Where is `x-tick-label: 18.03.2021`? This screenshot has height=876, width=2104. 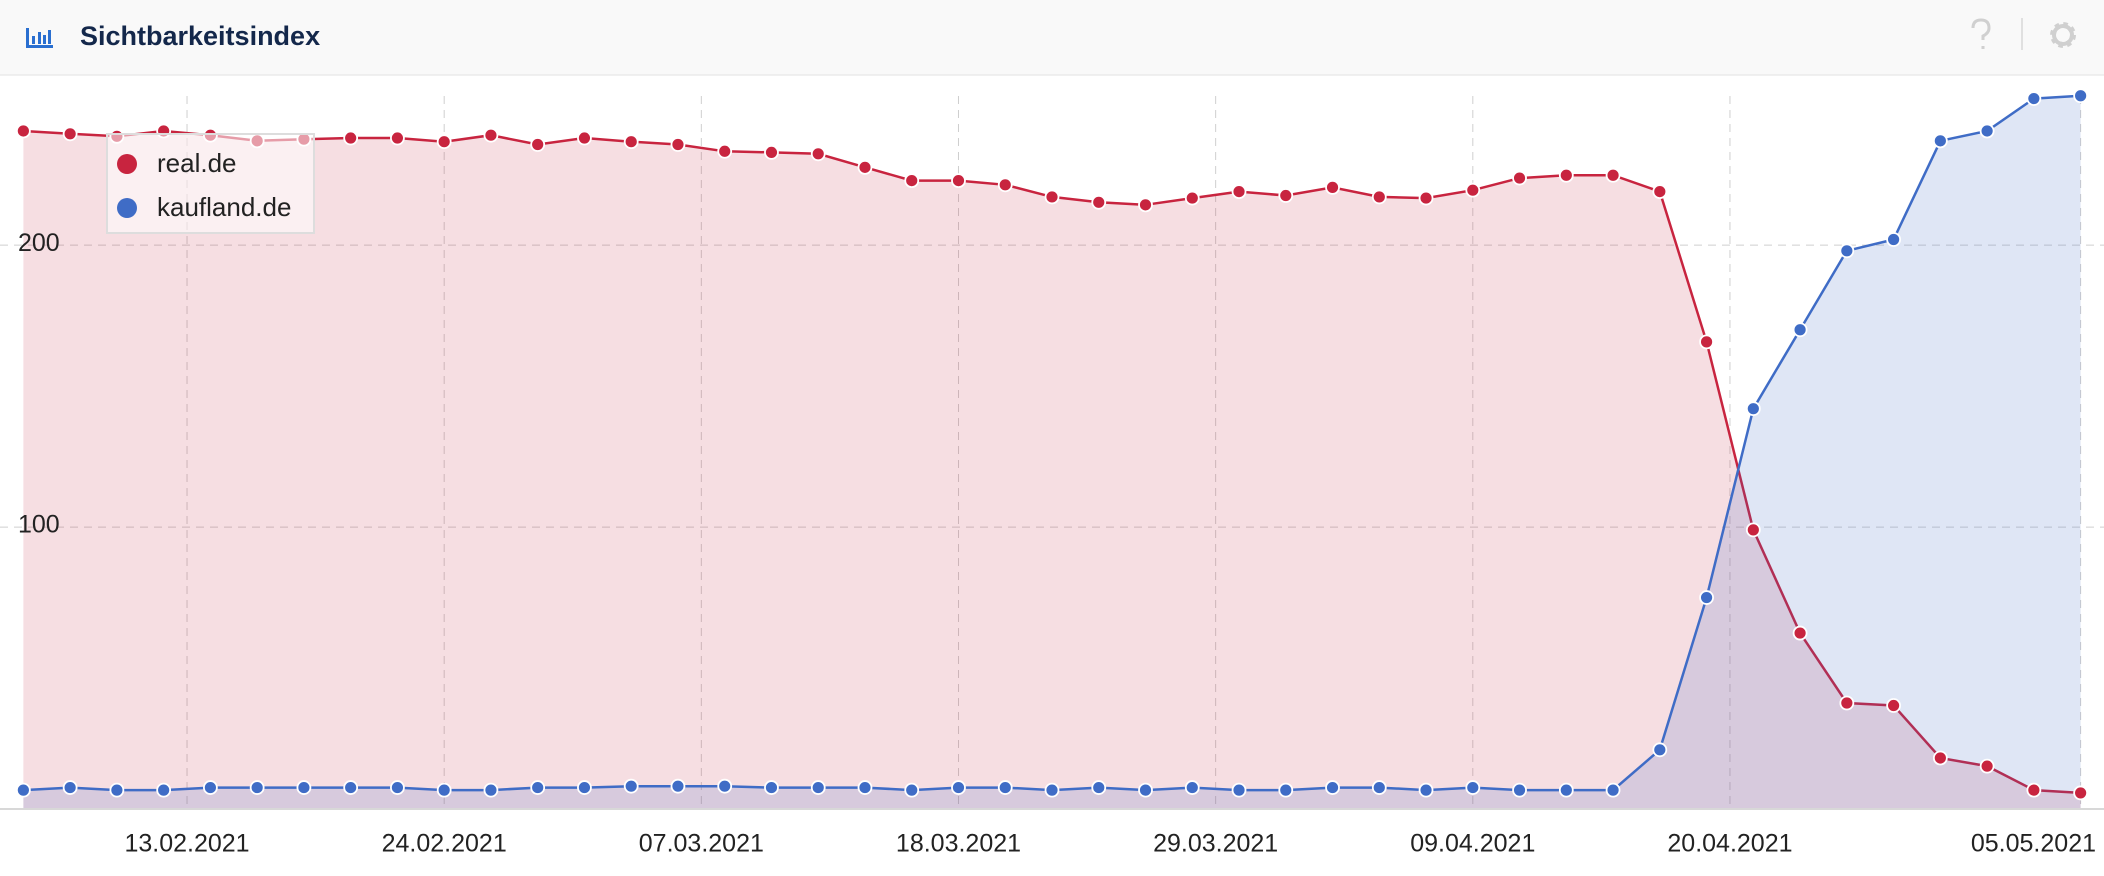
x-tick-label: 18.03.2021 is located at coordinates (958, 844).